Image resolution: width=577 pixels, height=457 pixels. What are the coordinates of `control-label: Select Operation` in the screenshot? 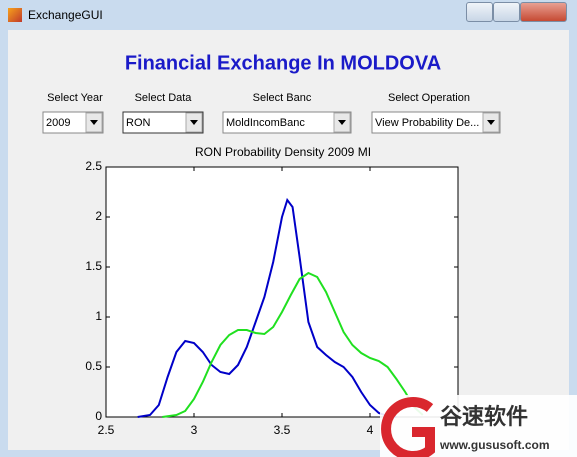 It's located at (429, 98).